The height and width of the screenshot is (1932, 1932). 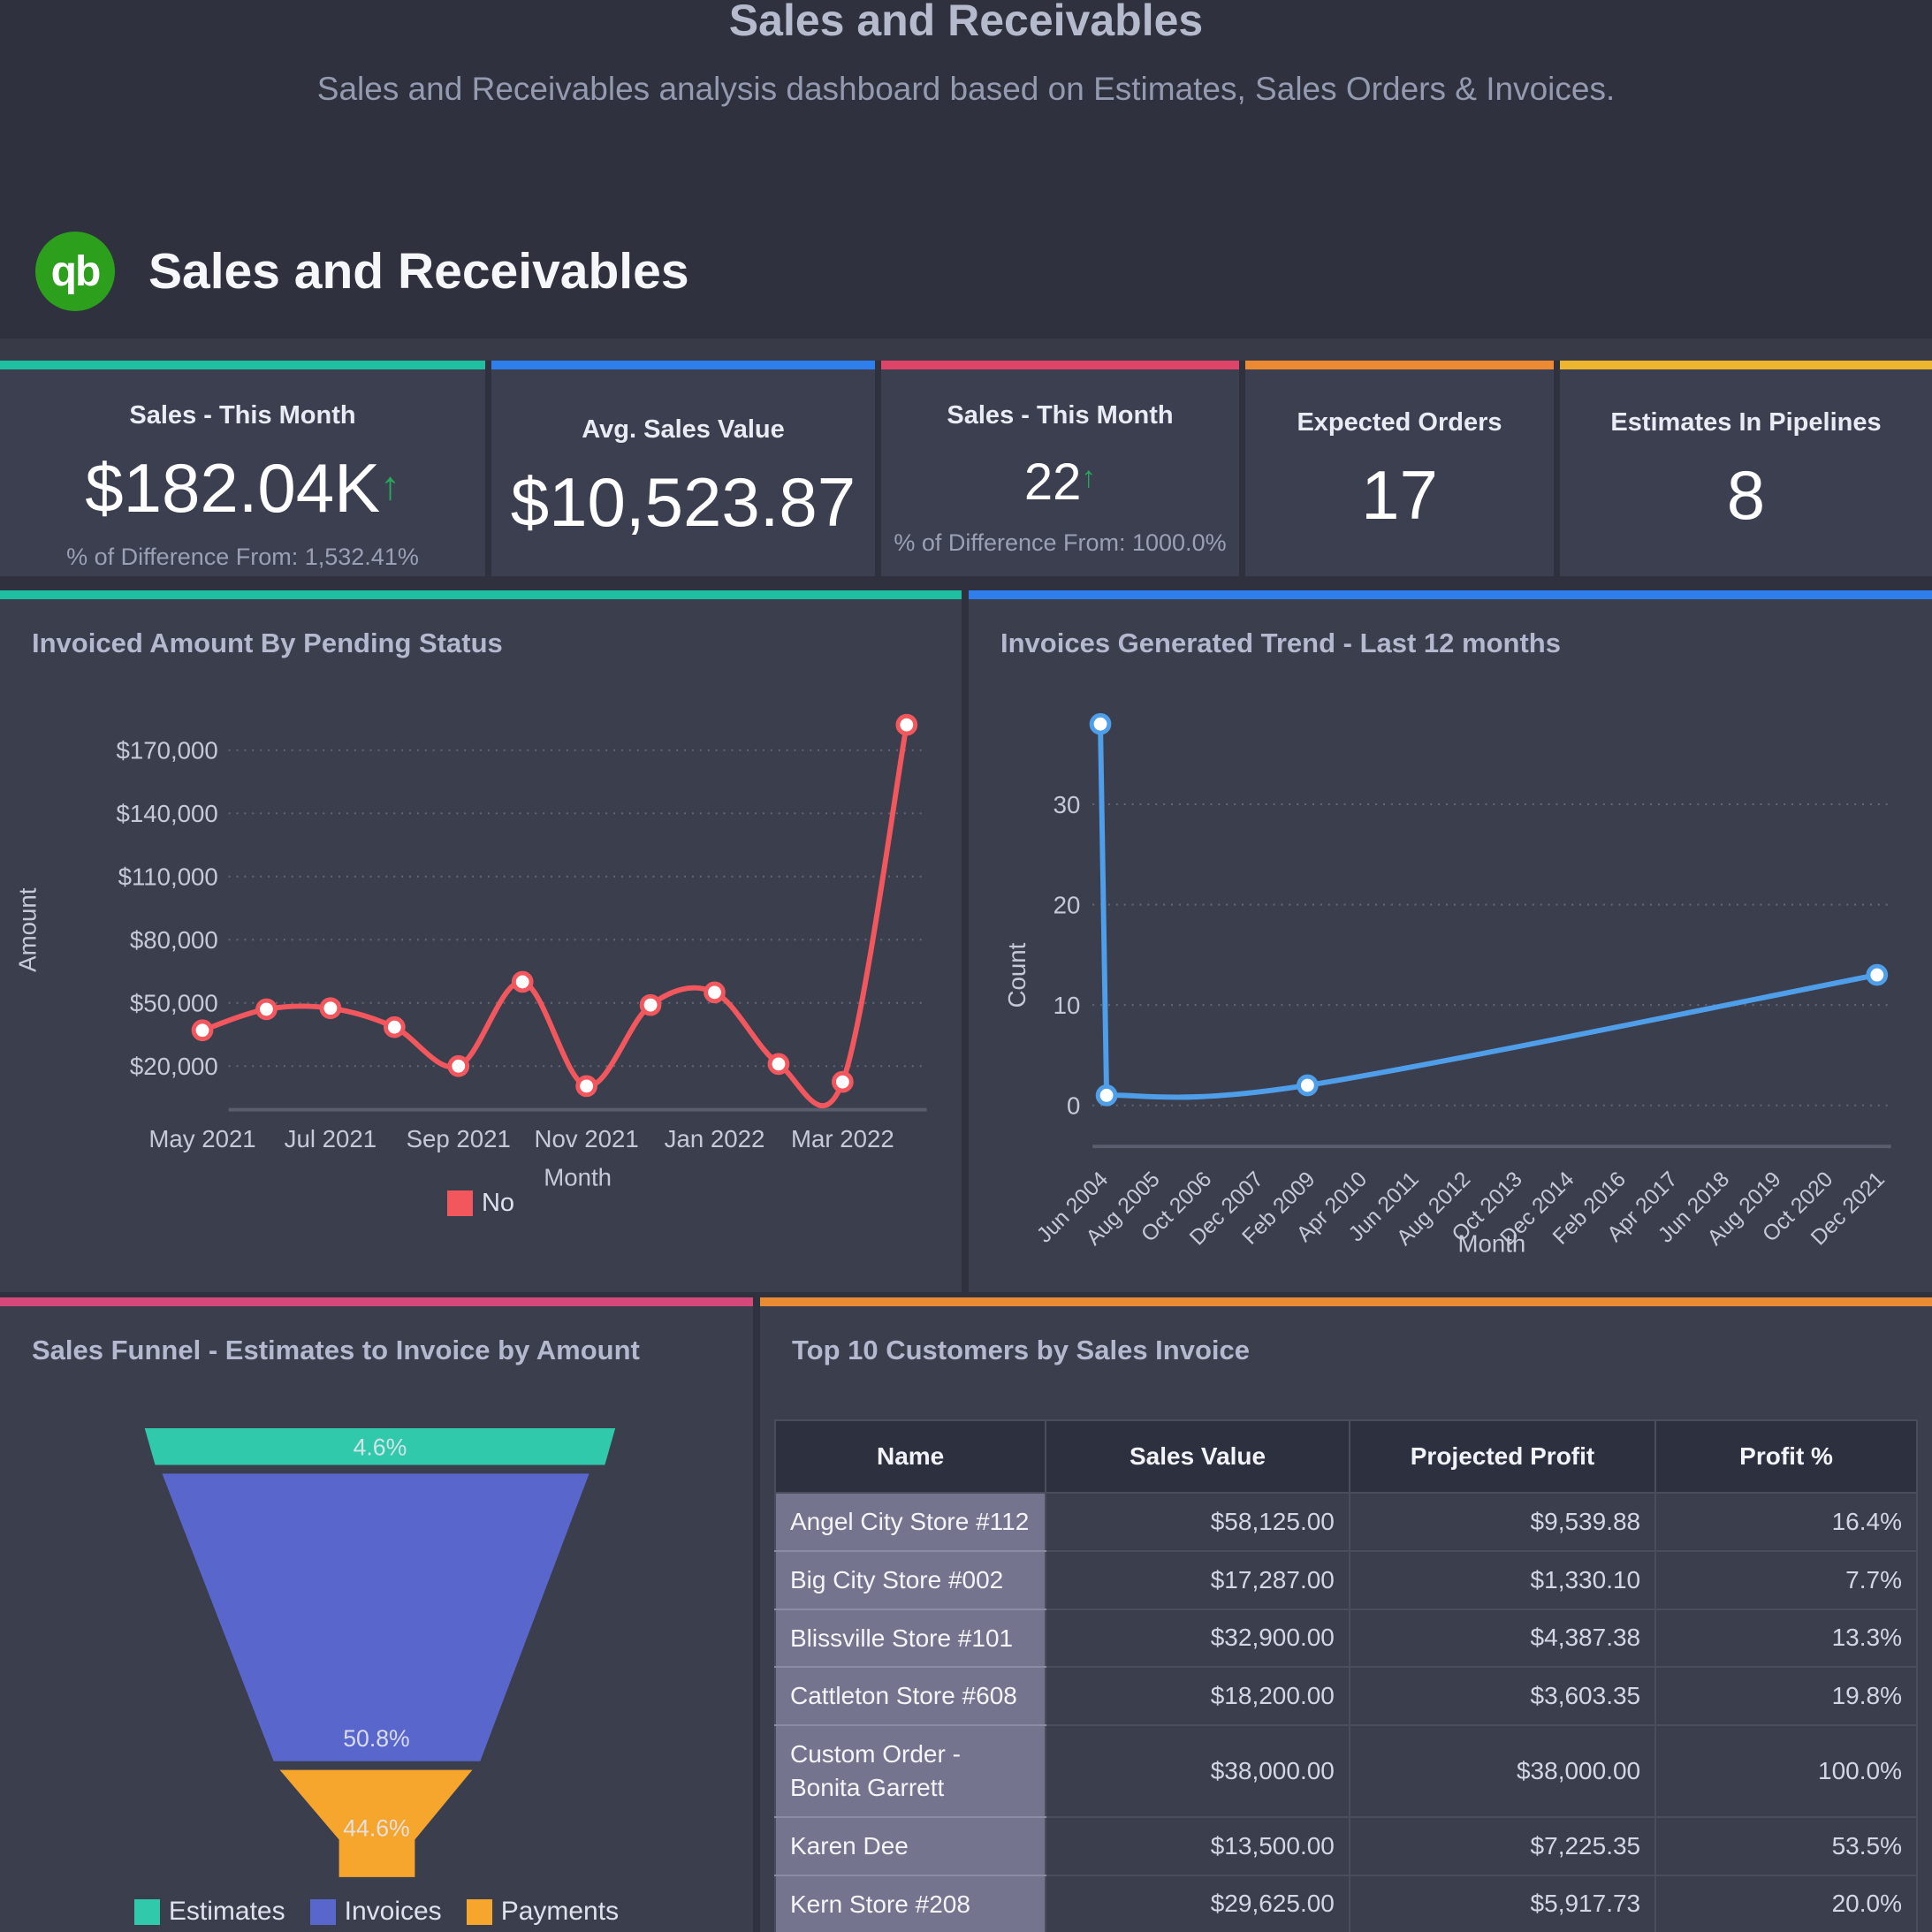 What do you see at coordinates (1197, 1580) in the screenshot?
I see `customer-value-cell: $17,287.00` at bounding box center [1197, 1580].